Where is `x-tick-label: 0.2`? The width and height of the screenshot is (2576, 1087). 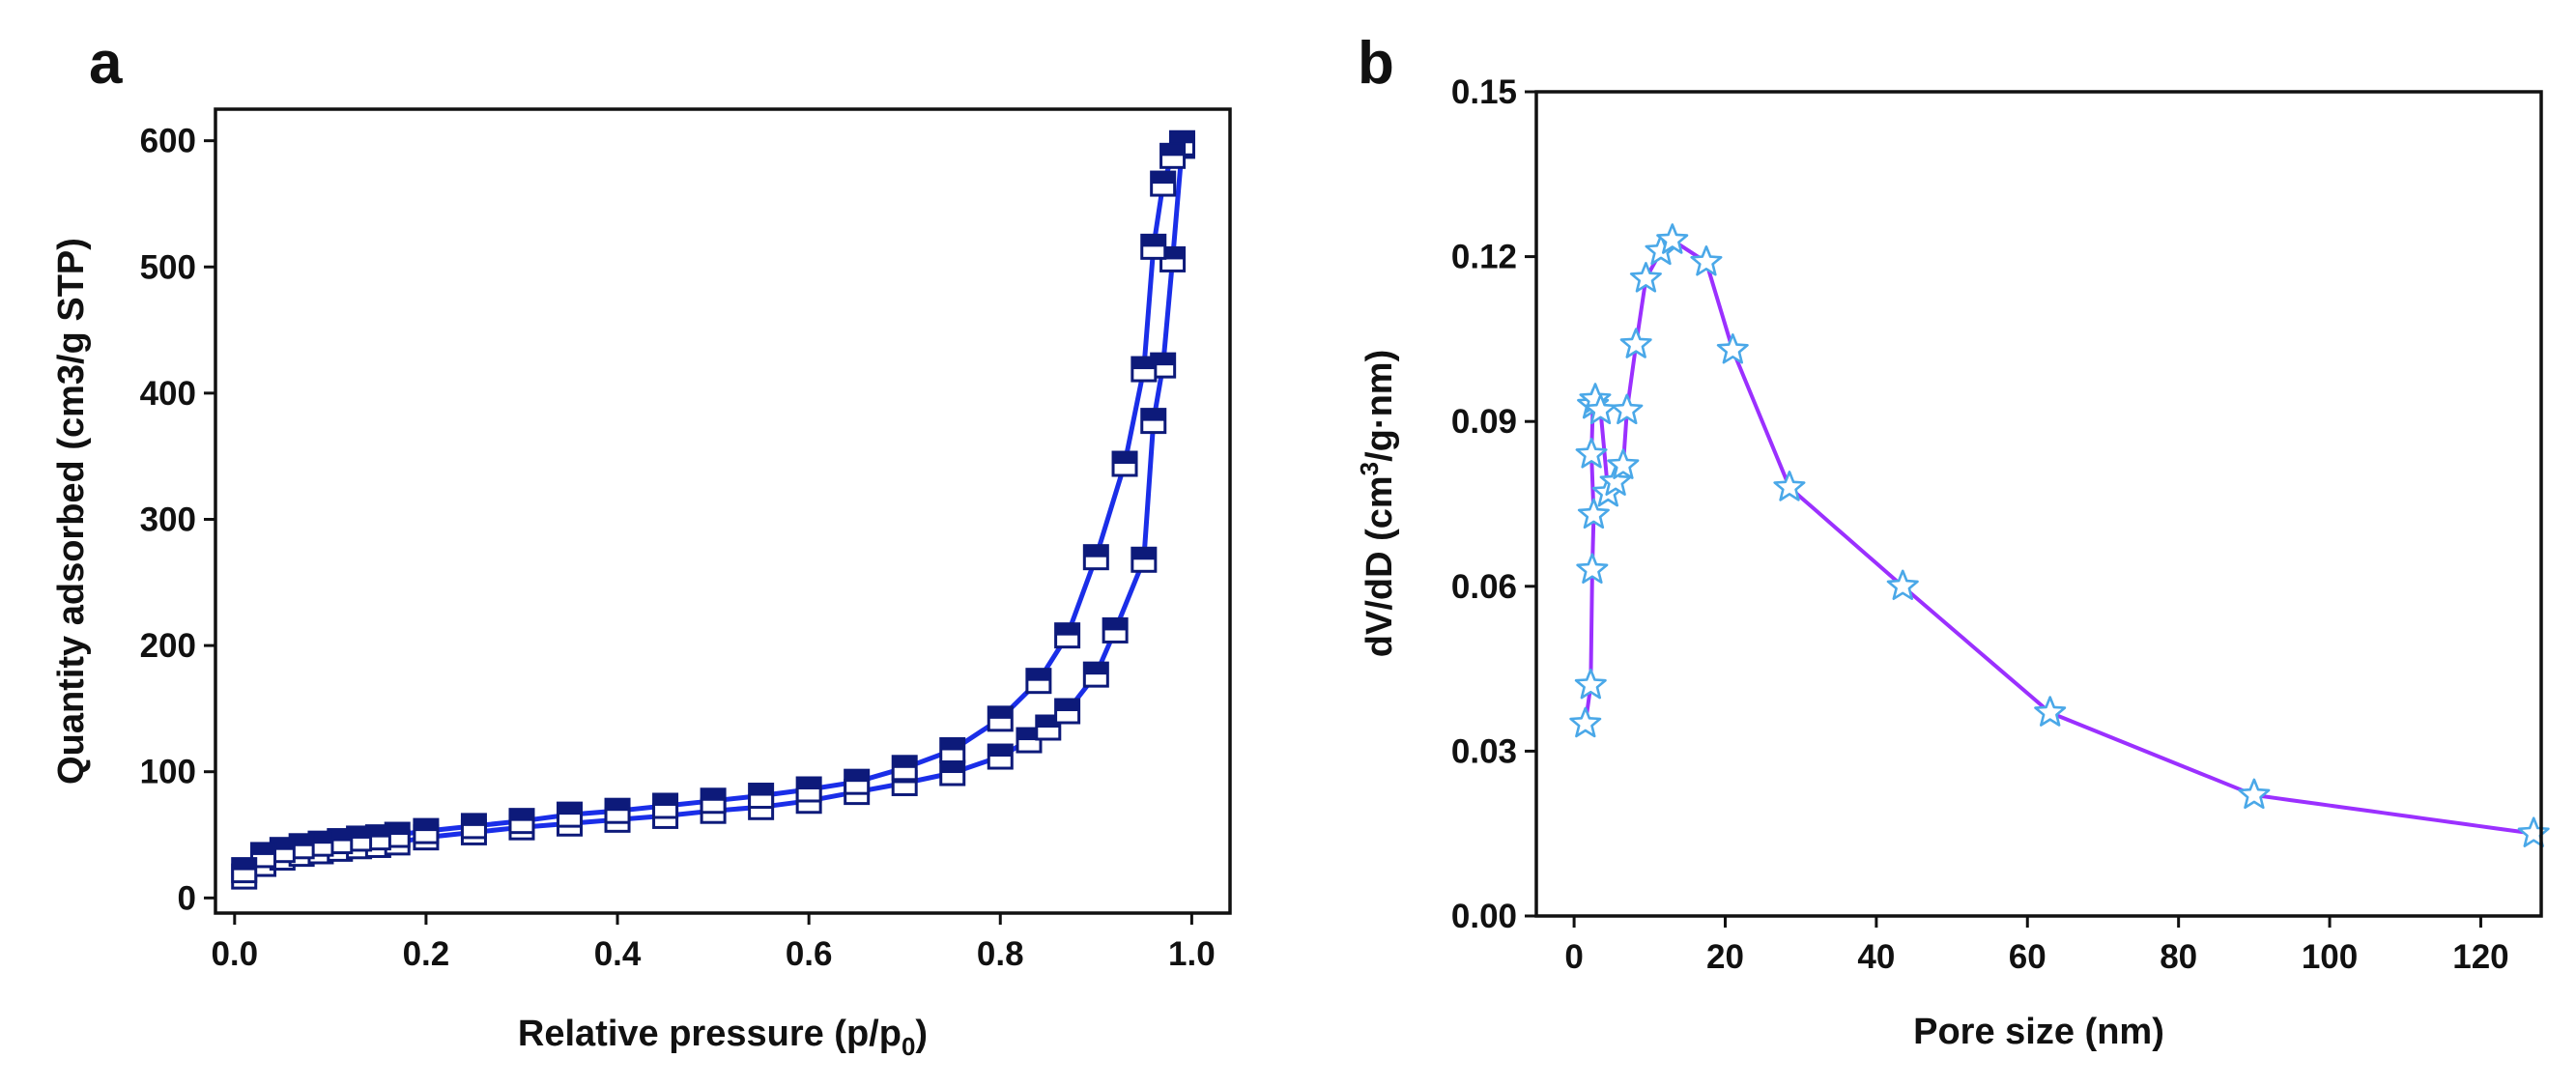
x-tick-label: 0.2 is located at coordinates (427, 954).